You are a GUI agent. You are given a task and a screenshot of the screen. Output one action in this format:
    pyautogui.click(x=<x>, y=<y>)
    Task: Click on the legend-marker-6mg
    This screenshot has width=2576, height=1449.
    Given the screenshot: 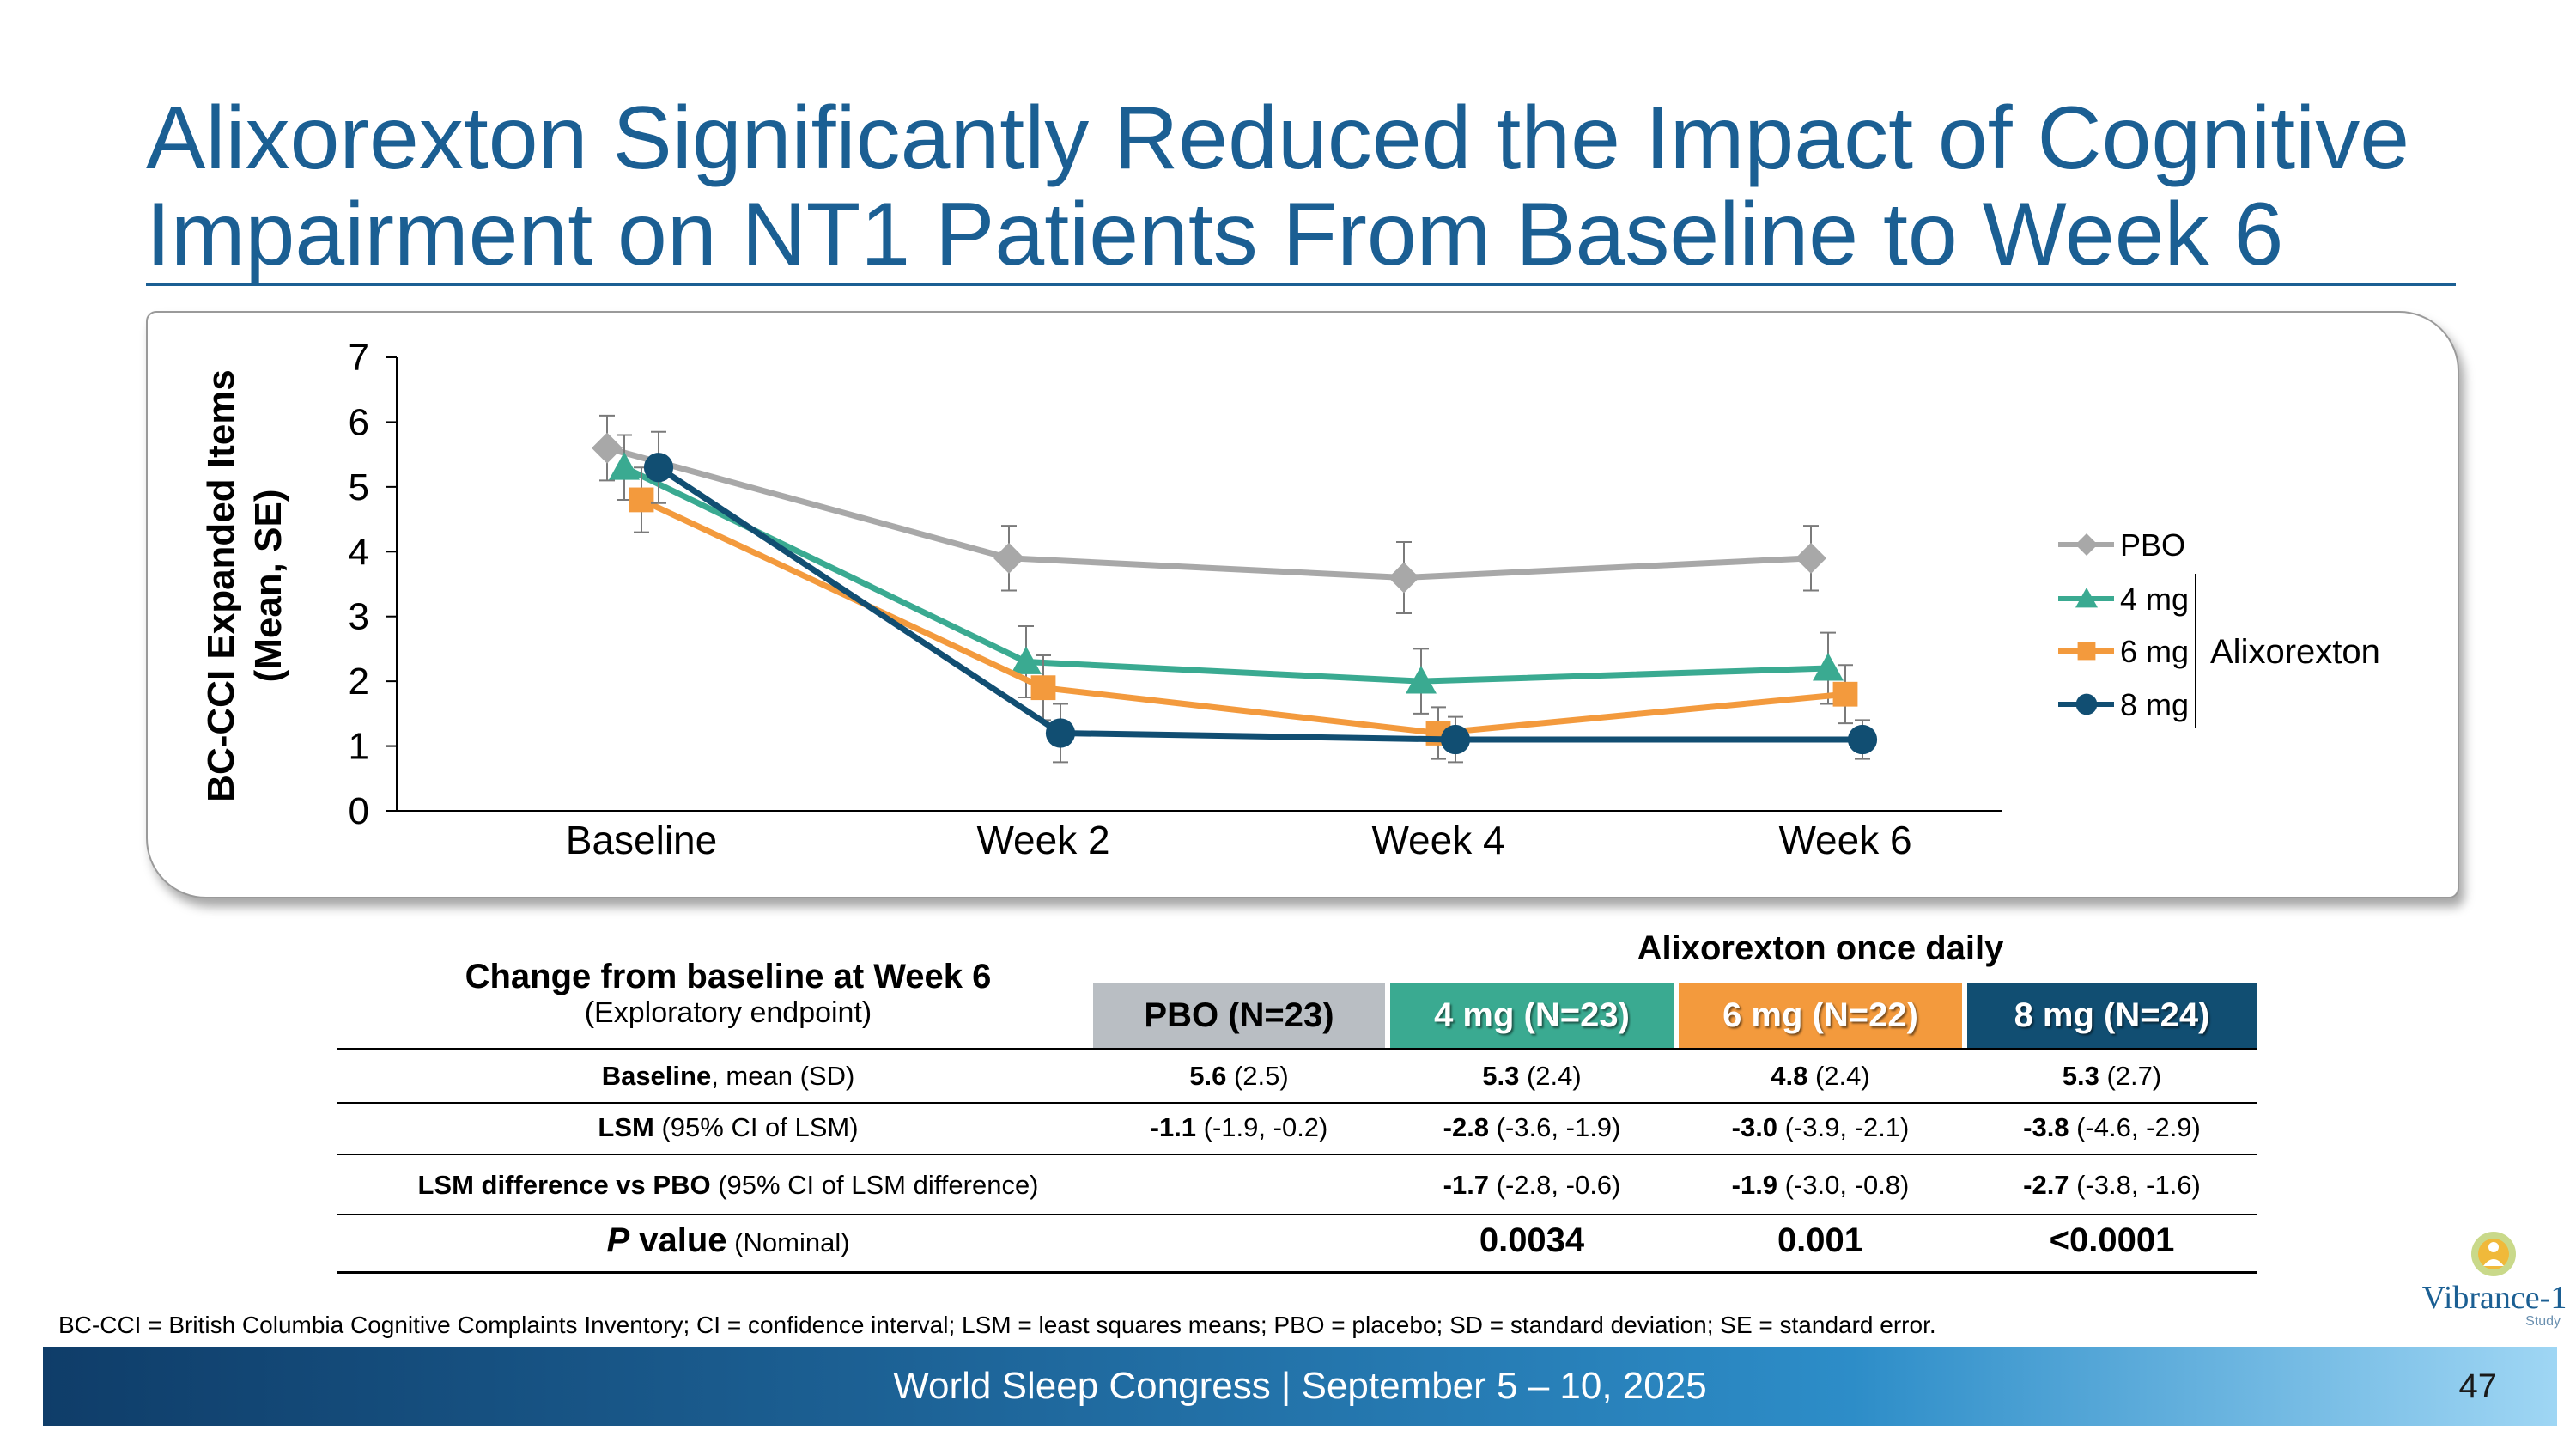 What is the action you would take?
    pyautogui.click(x=2086, y=651)
    